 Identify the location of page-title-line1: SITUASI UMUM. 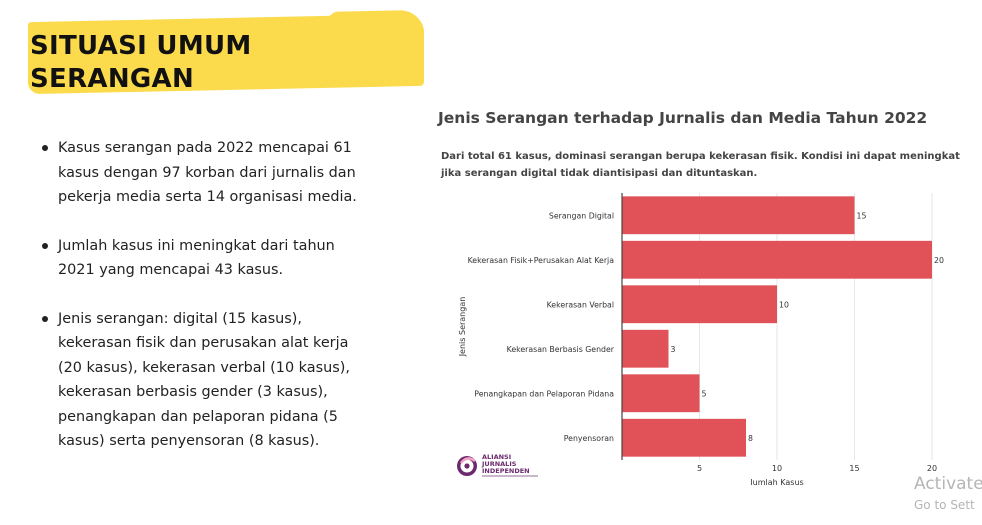
(141, 46).